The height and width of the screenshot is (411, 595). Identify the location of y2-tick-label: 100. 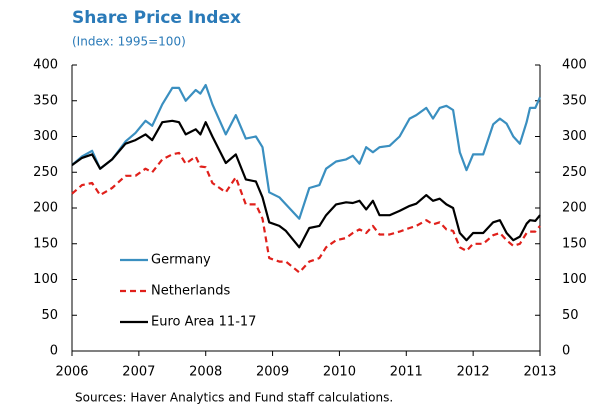
(574, 279).